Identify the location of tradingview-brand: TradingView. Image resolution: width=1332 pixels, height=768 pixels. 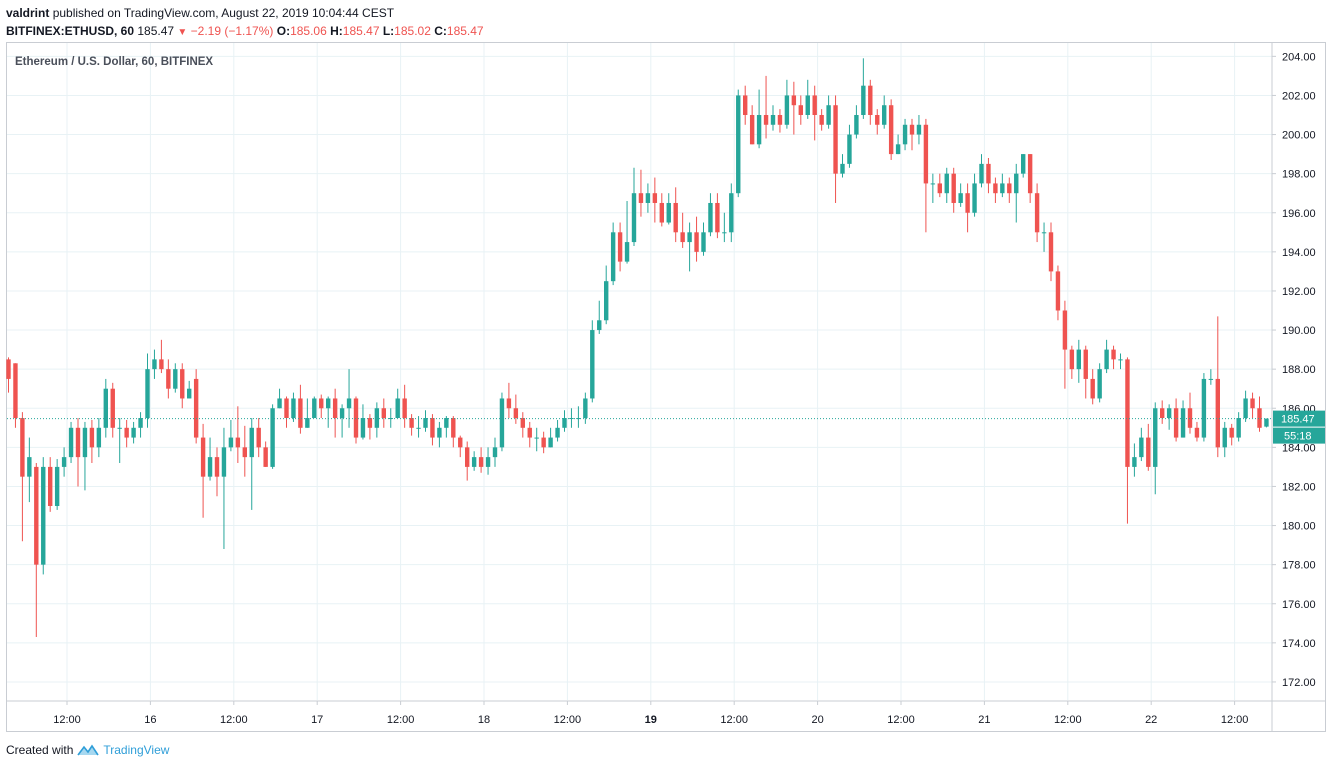
(136, 750).